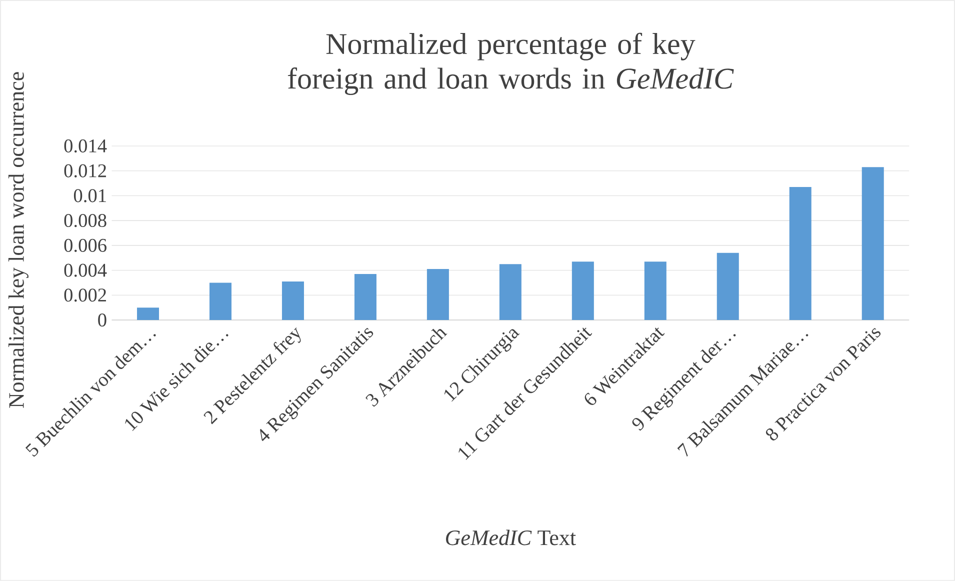 This screenshot has width=955, height=581. What do you see at coordinates (85, 171) in the screenshot?
I see `y-tick-label: 0.012` at bounding box center [85, 171].